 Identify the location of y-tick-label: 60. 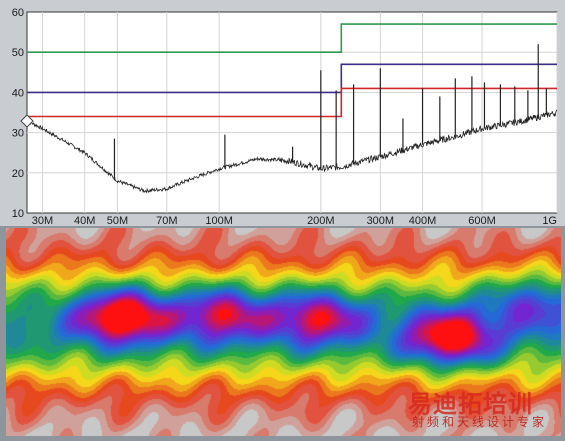
(18, 13).